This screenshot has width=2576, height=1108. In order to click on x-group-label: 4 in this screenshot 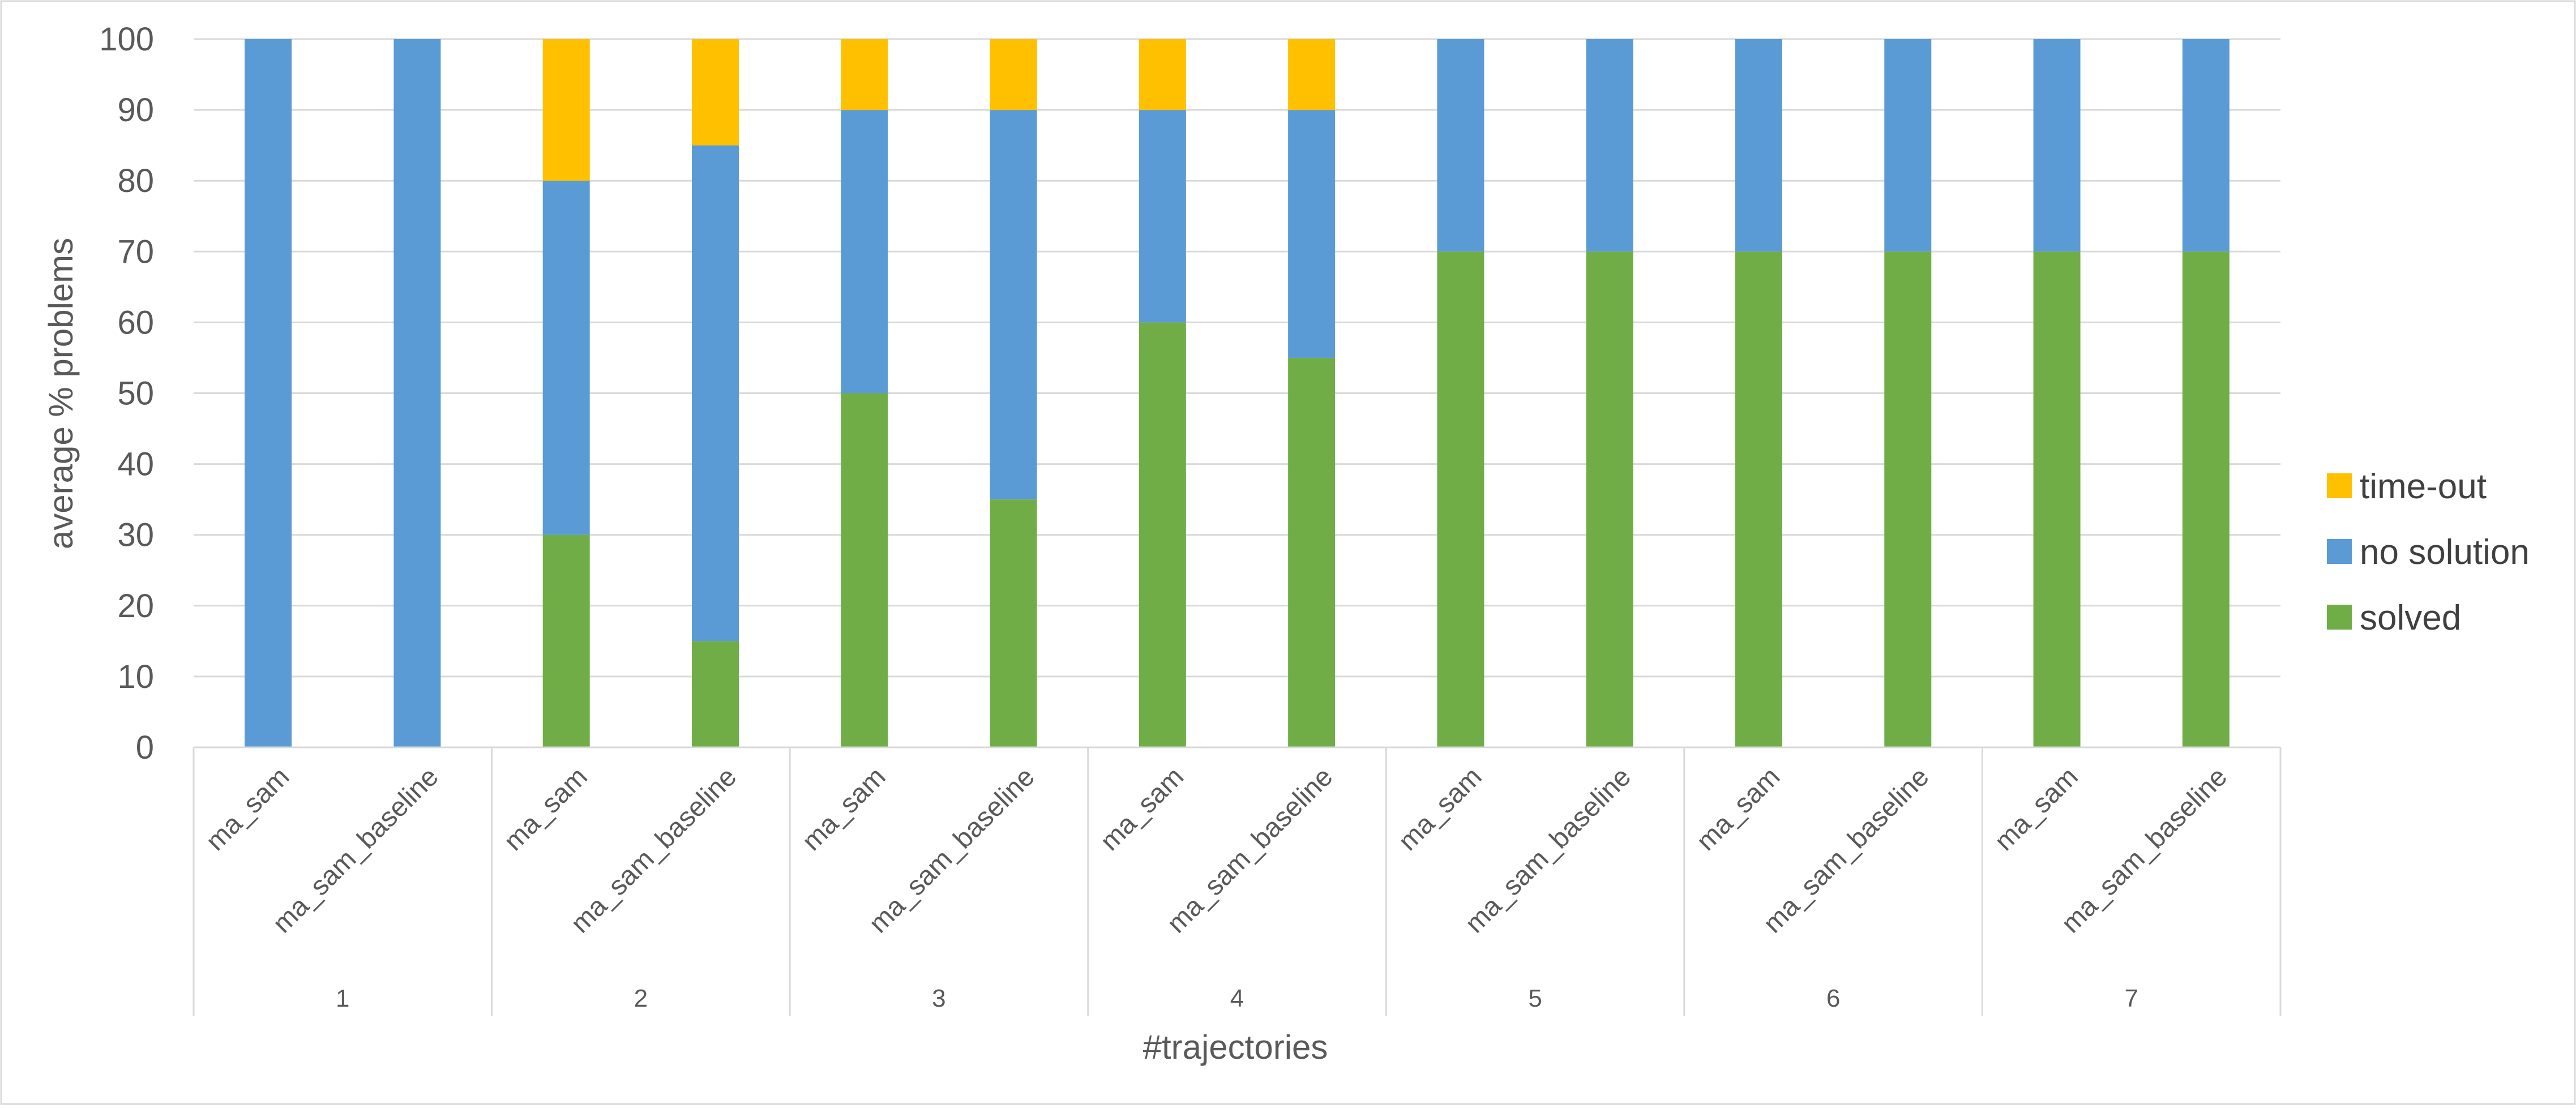, I will do `click(1237, 999)`.